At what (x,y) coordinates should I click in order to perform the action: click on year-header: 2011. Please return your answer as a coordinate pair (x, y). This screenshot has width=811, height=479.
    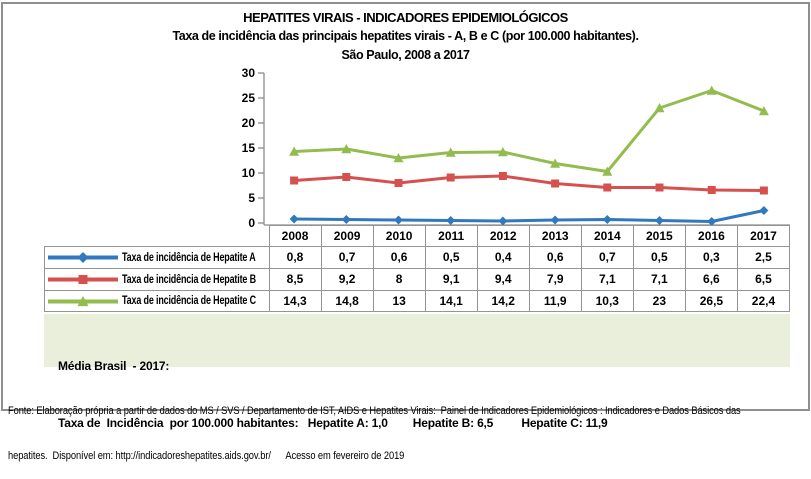
    Looking at the image, I should click on (451, 236).